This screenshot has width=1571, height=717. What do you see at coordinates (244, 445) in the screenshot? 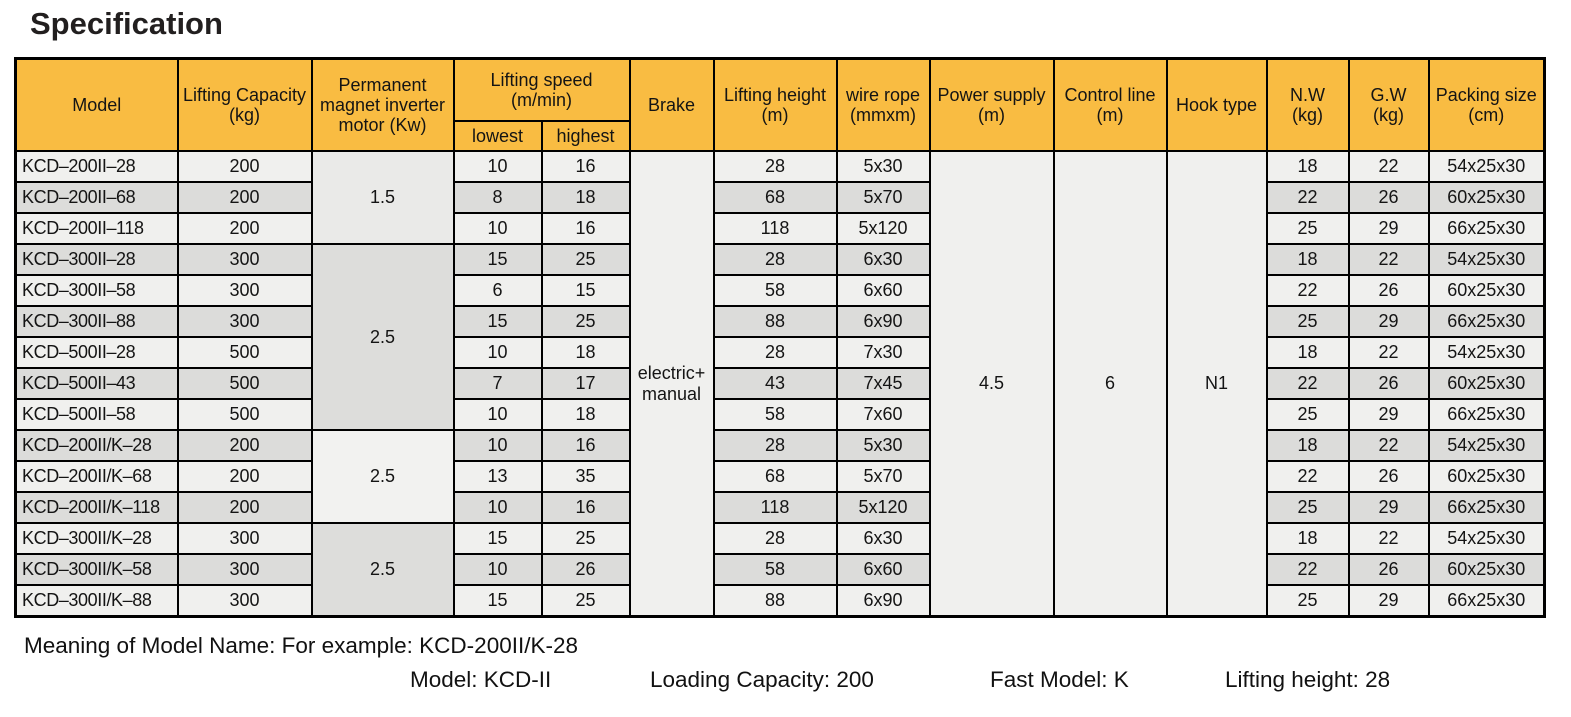
I see `capacity-cell: 200` at bounding box center [244, 445].